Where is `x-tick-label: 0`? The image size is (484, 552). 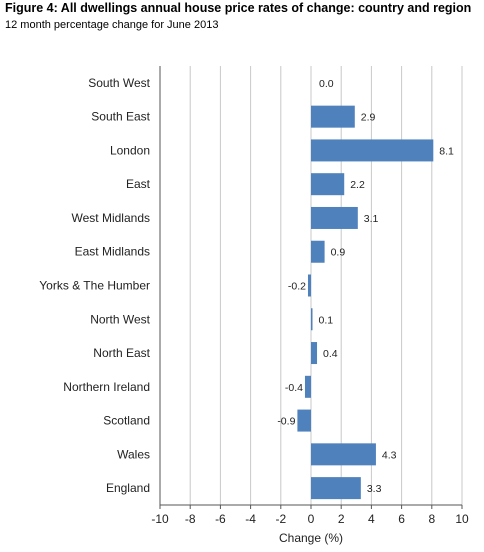
x-tick-label: 0 is located at coordinates (311, 519).